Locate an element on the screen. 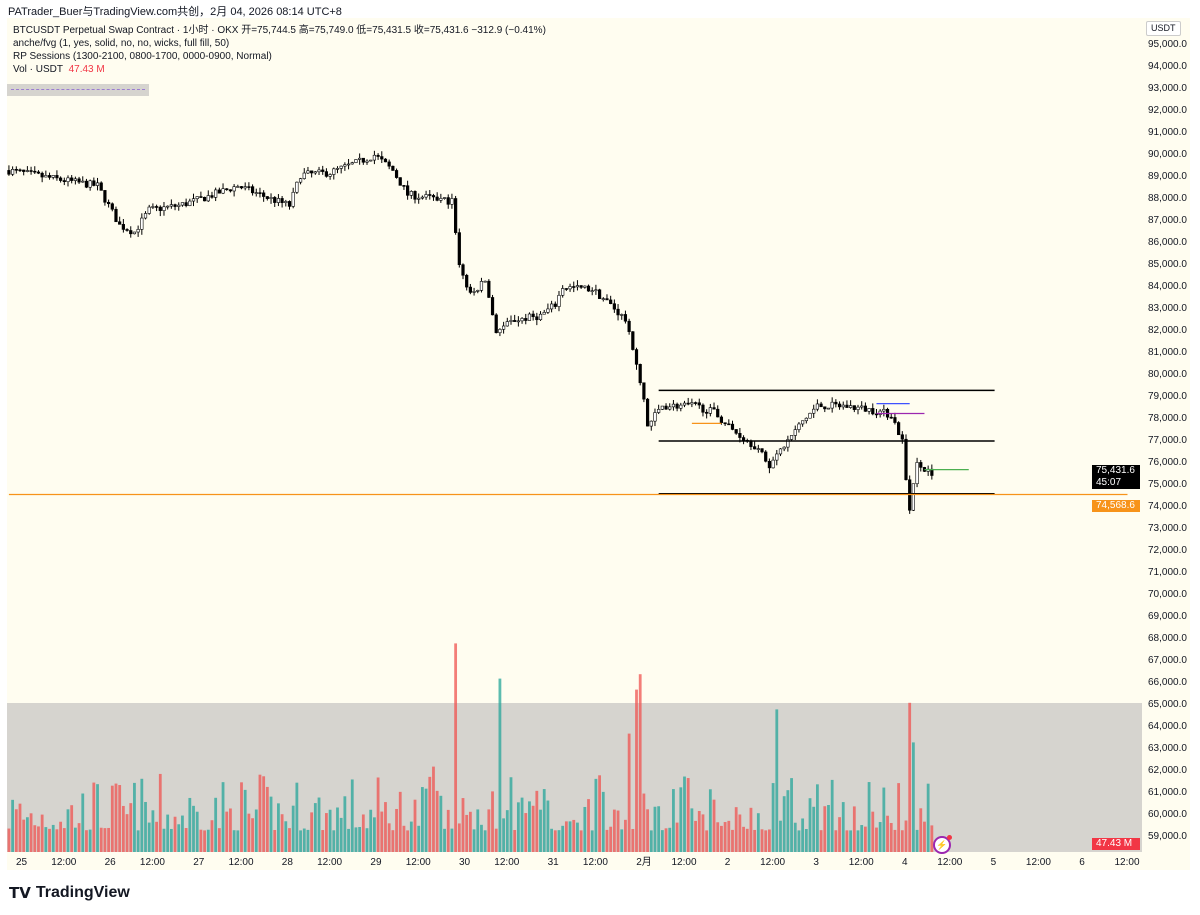 Image resolution: width=1200 pixels, height=915 pixels. price-tick-label: 74,000.0 is located at coordinates (1167, 506).